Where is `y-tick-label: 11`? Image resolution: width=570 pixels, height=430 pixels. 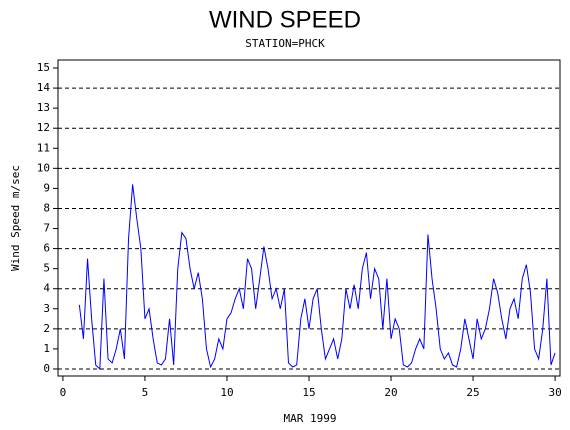
y-tick-label: 11 is located at coordinates (43, 147).